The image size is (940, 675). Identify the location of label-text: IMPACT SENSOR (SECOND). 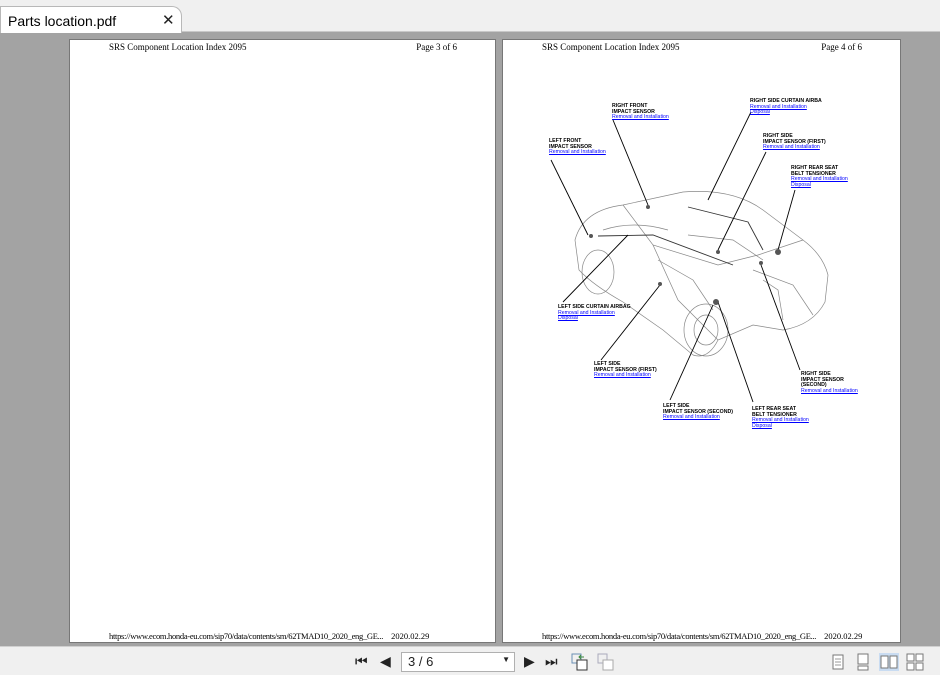
(698, 411).